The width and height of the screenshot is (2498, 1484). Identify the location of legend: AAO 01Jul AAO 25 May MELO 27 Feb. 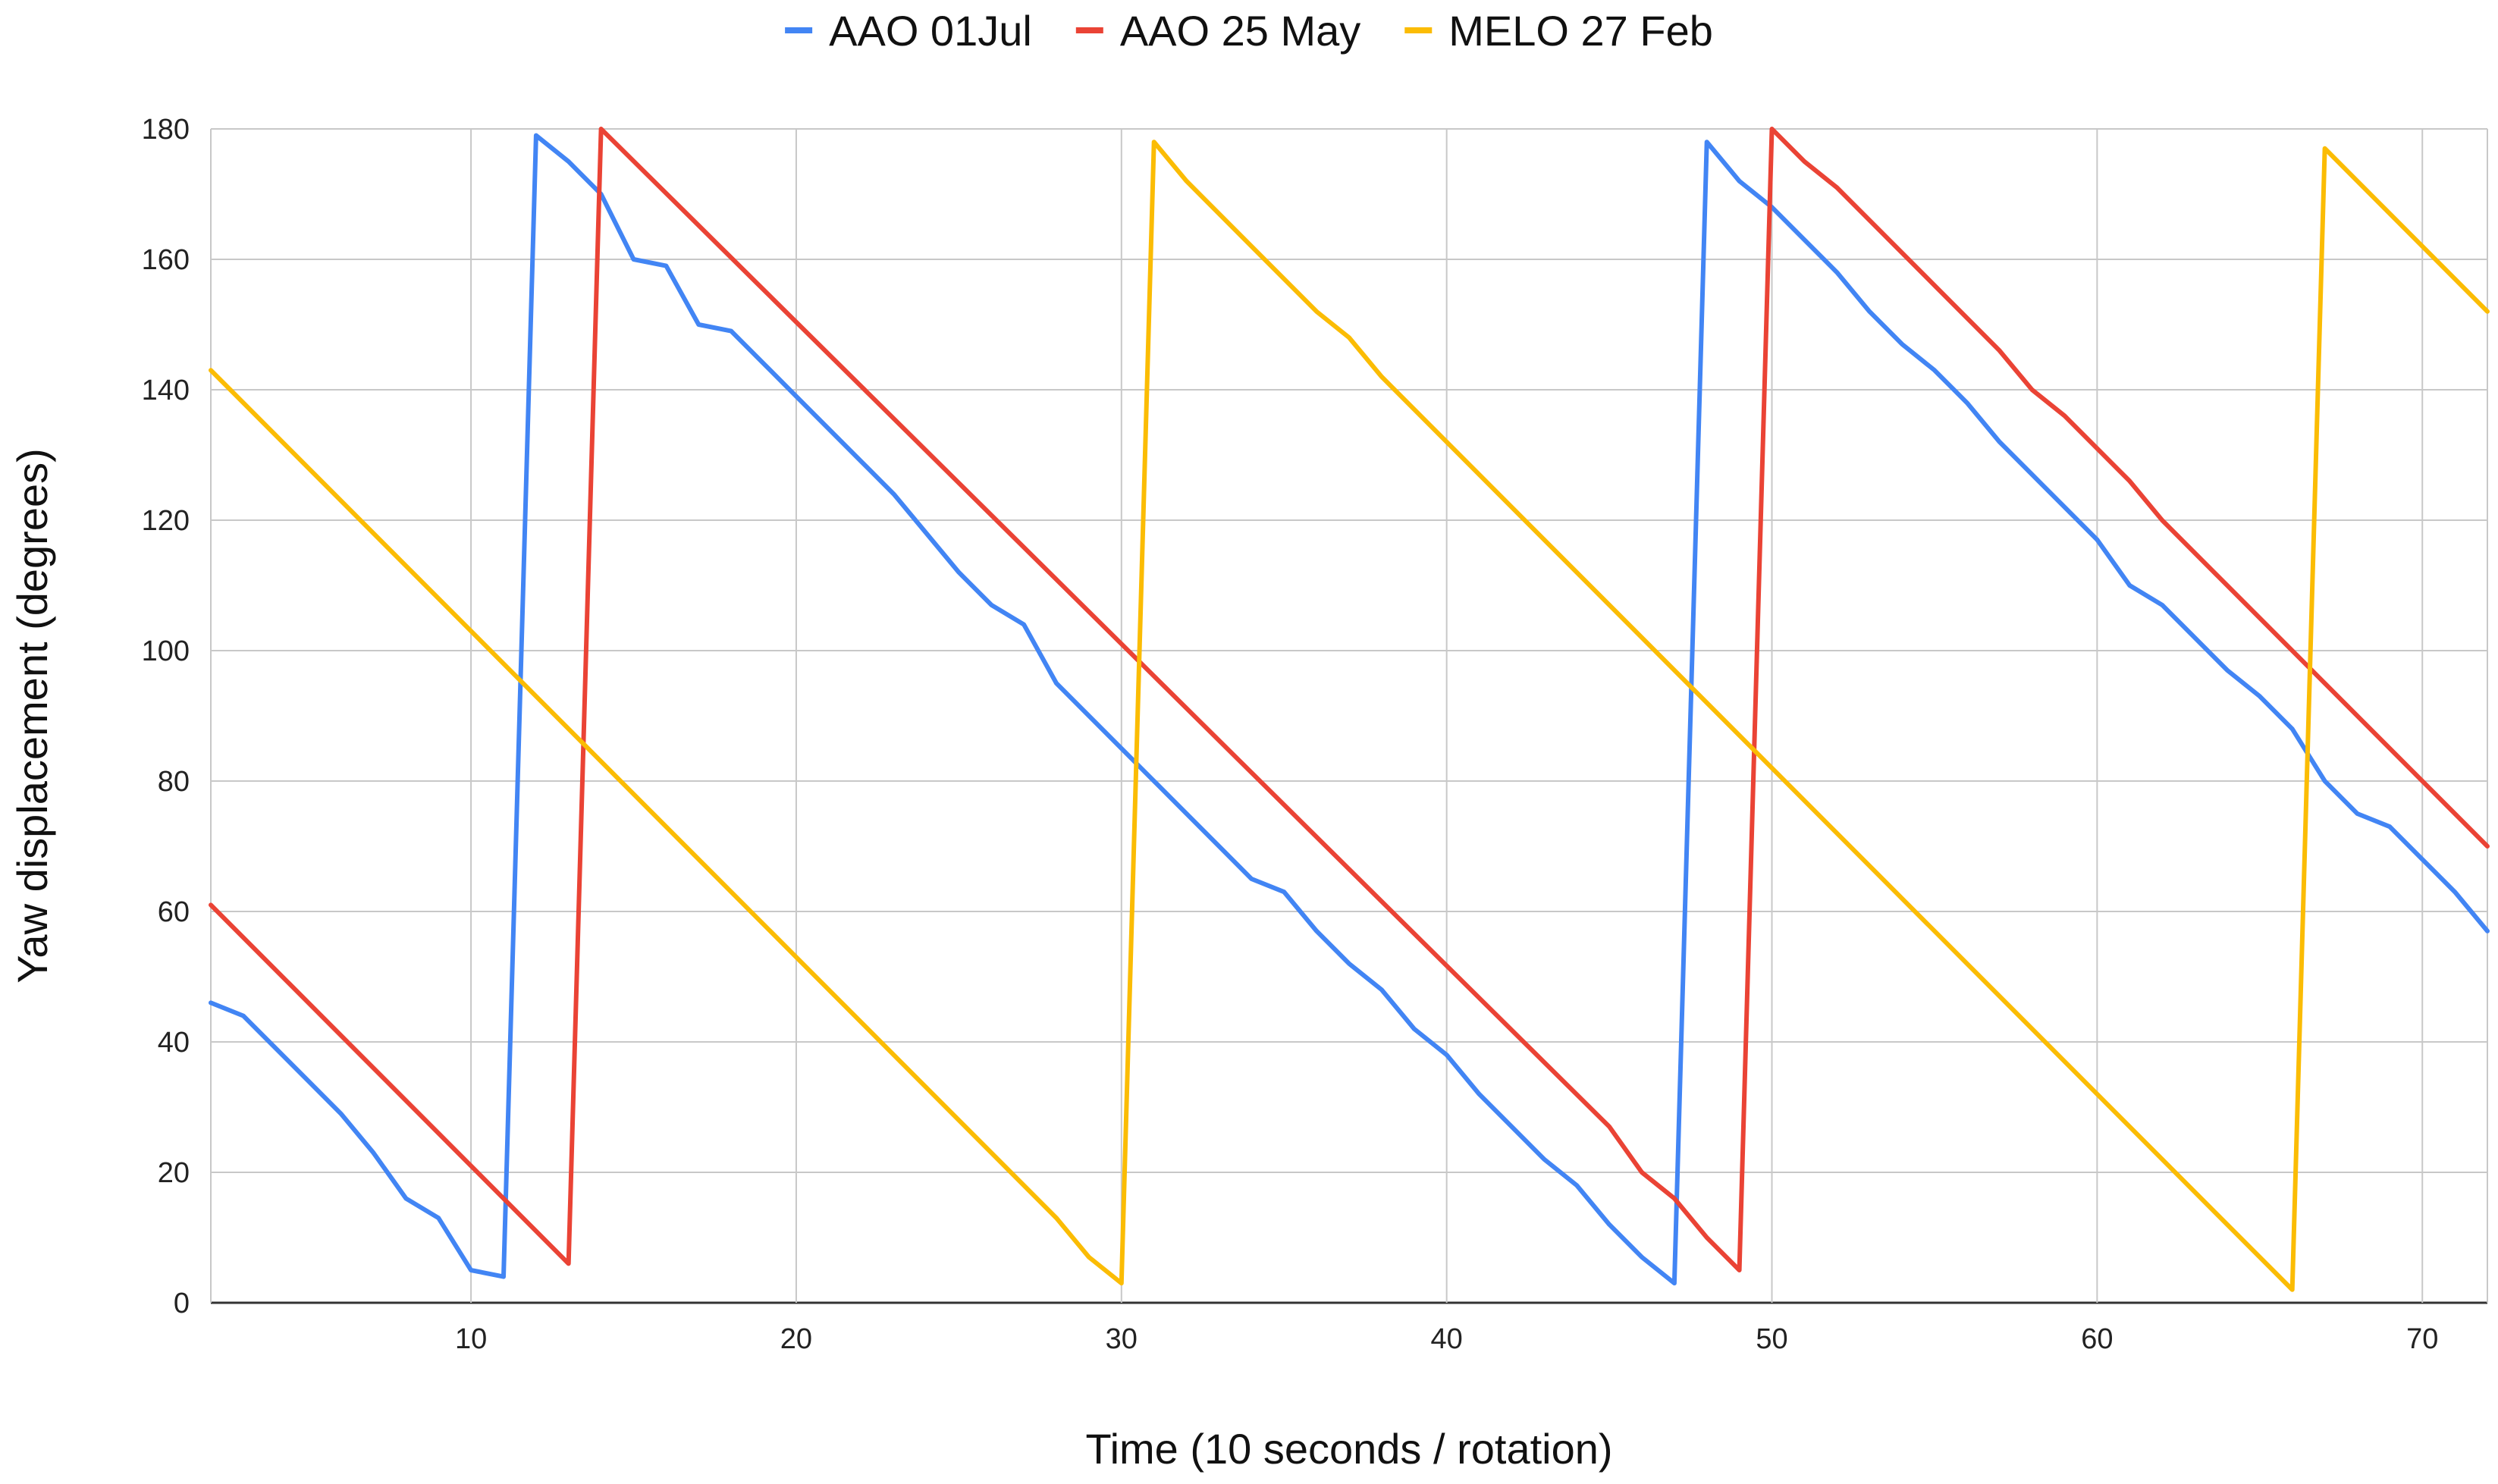
(1249, 31).